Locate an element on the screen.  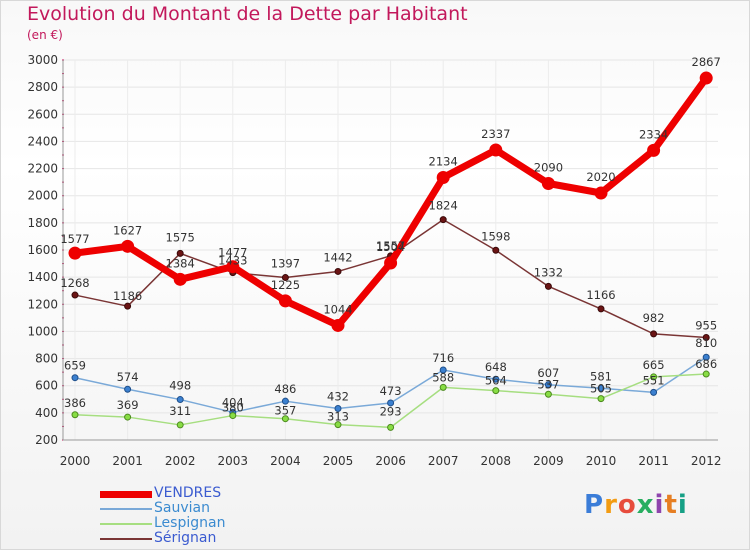
x-tick-label: 2005 is located at coordinates (338, 461).